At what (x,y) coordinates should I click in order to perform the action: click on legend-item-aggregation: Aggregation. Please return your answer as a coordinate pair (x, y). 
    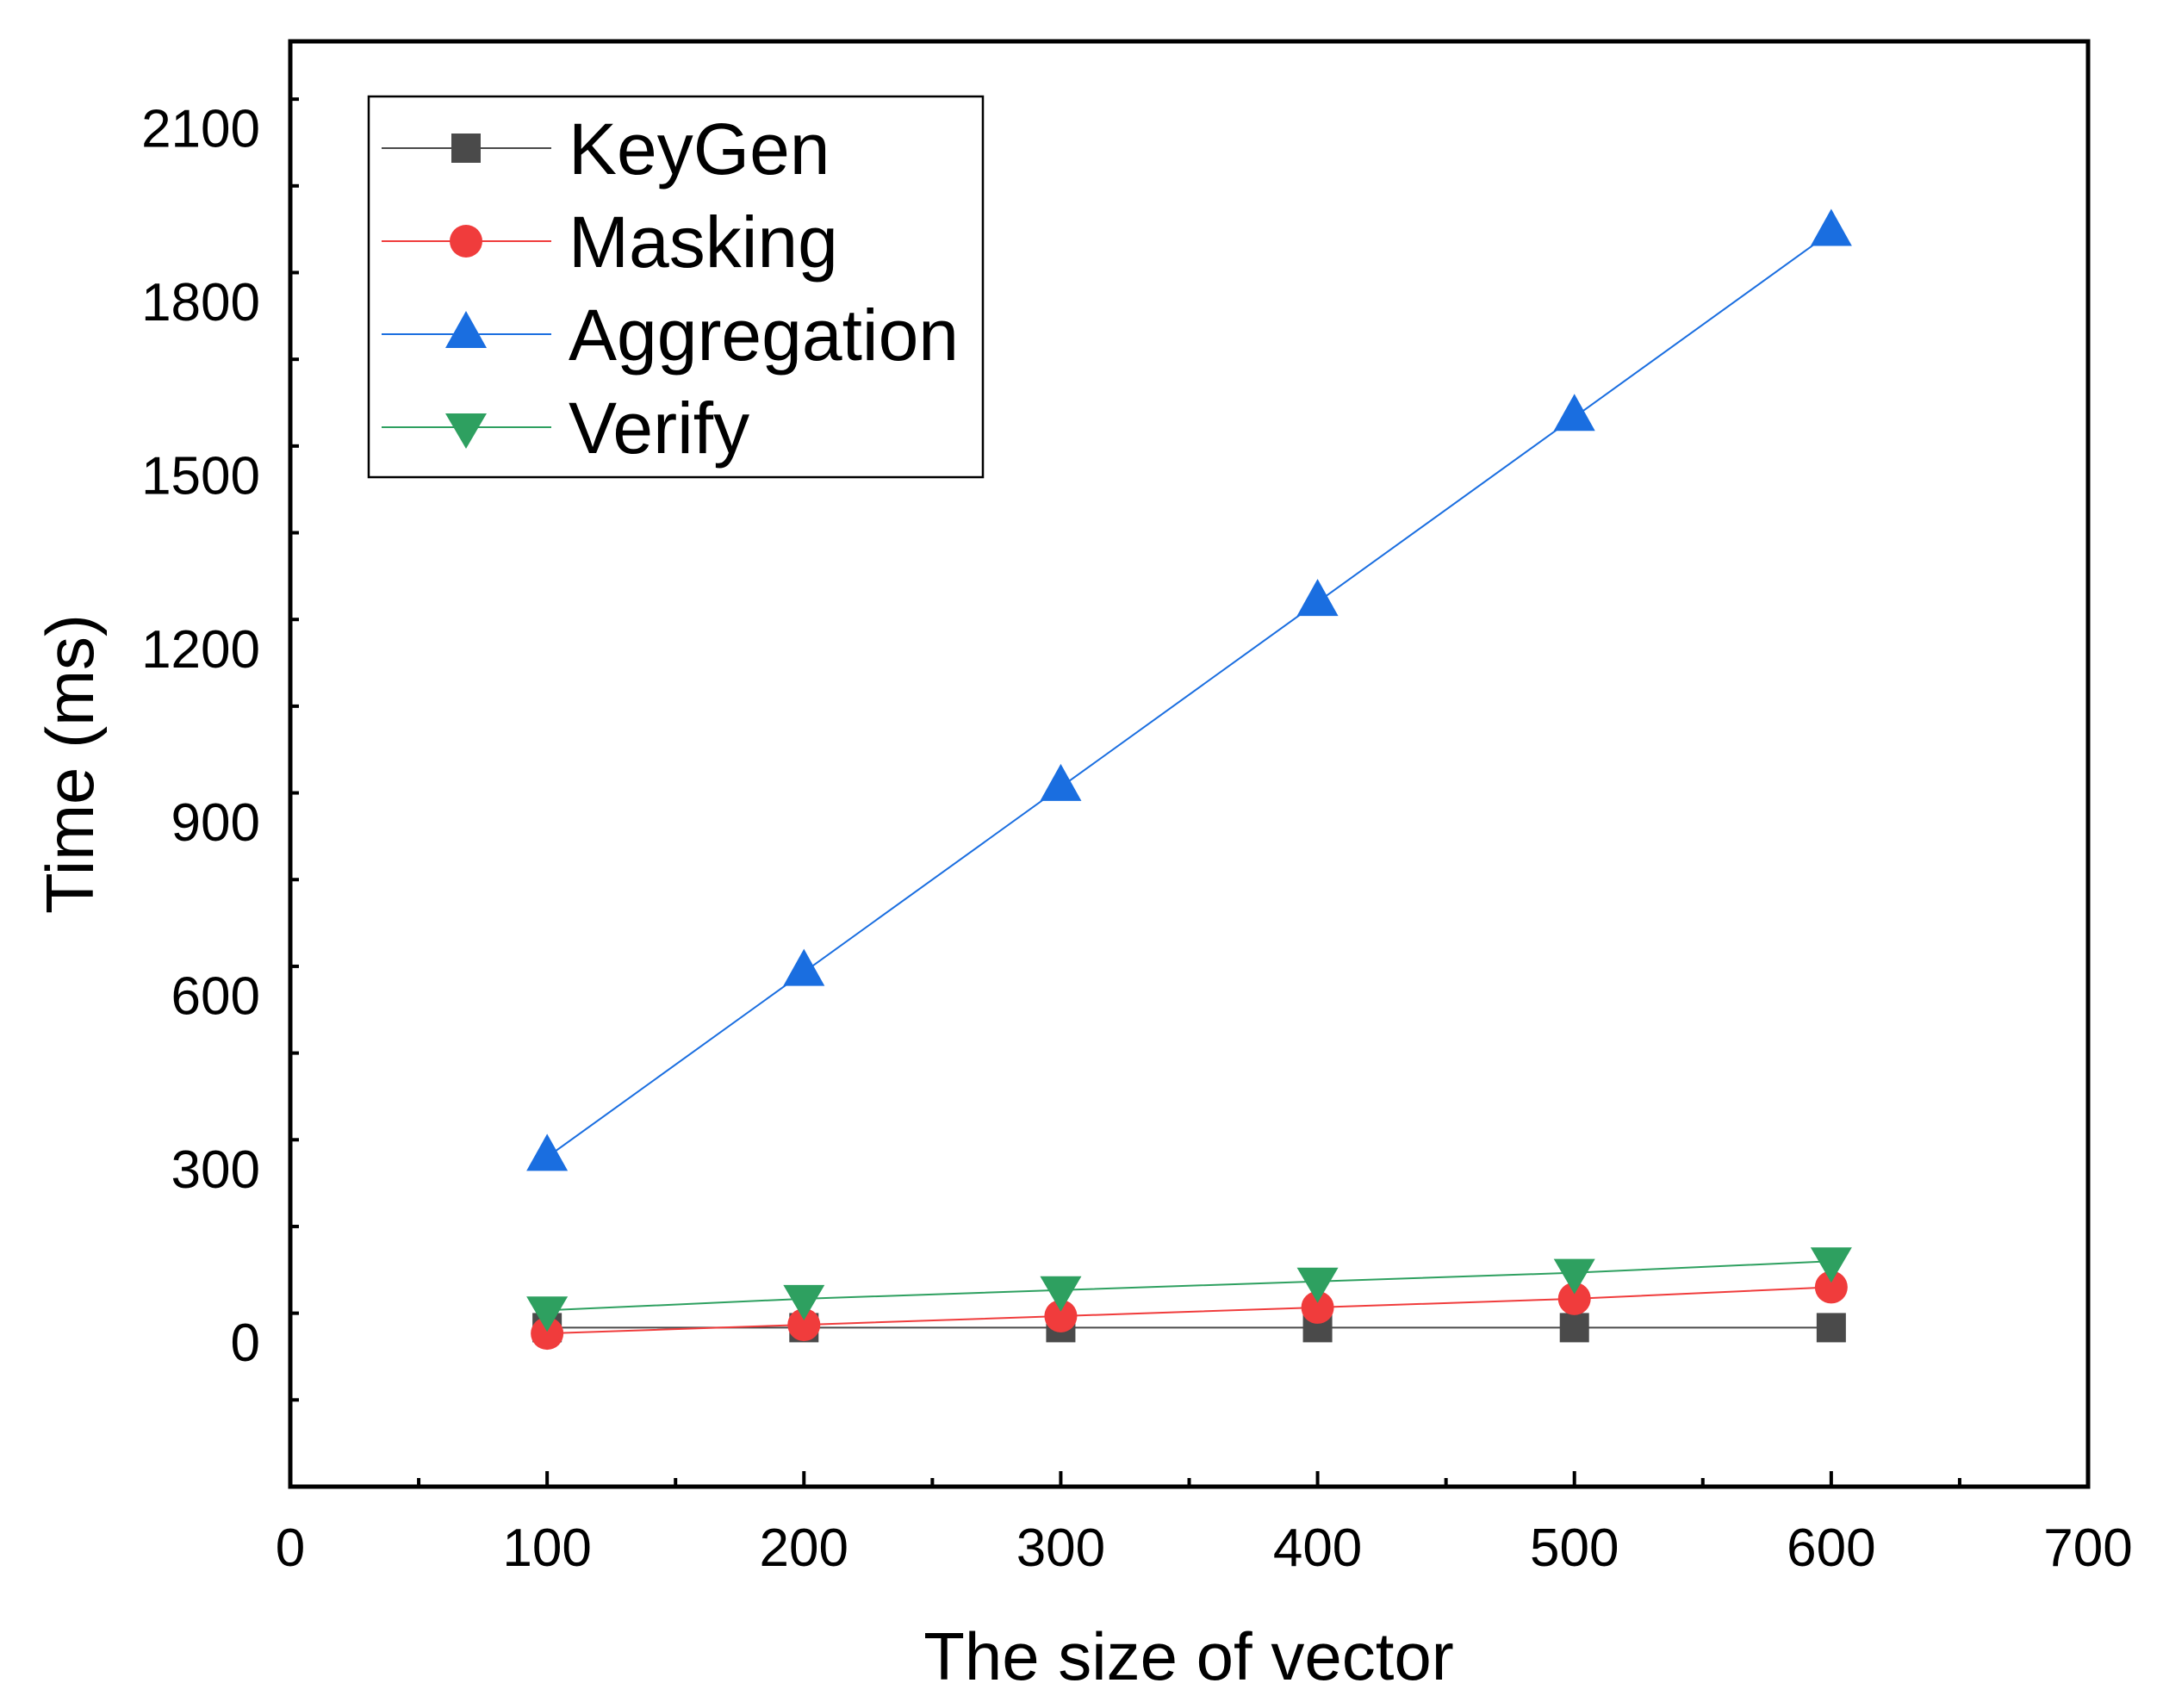
    Looking at the image, I should click on (670, 335).